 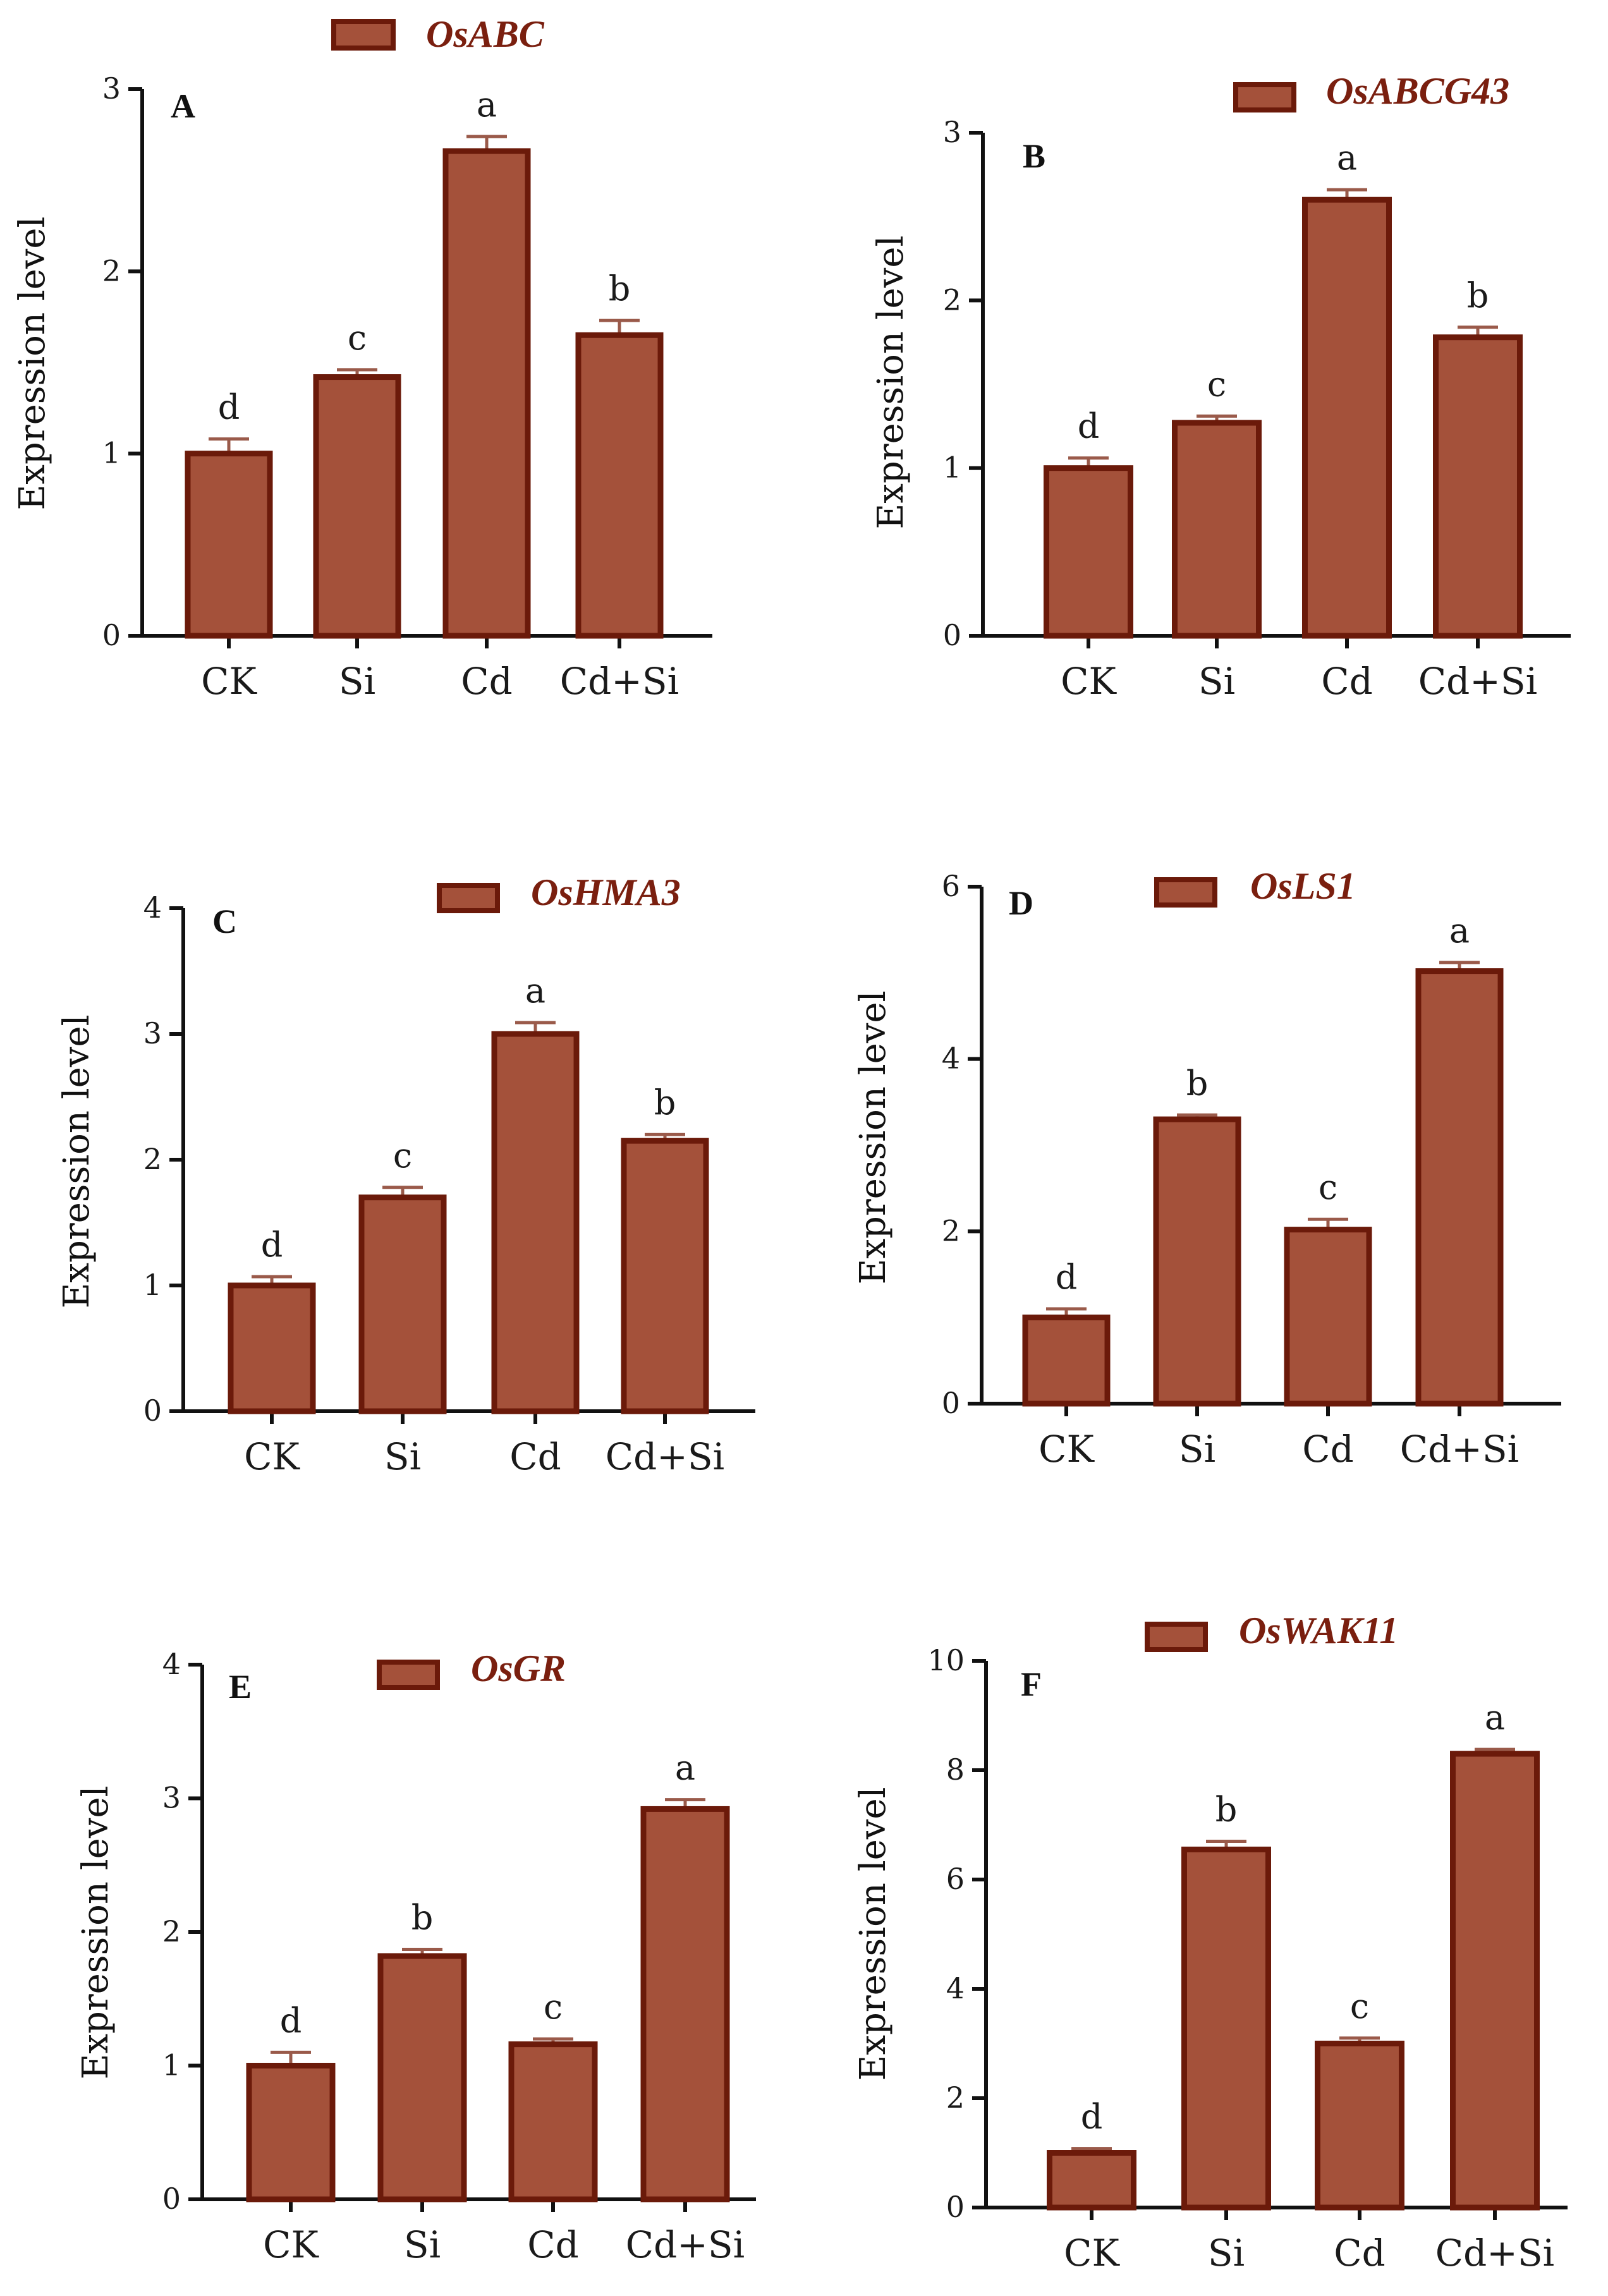 What do you see at coordinates (485, 34) in the screenshot?
I see `legend-label: OsABC` at bounding box center [485, 34].